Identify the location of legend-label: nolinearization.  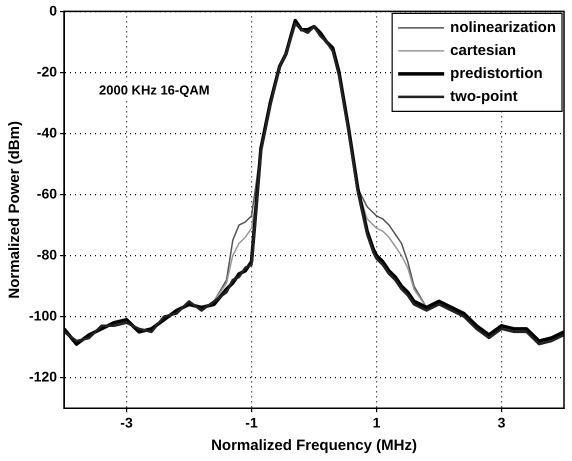
(503, 27).